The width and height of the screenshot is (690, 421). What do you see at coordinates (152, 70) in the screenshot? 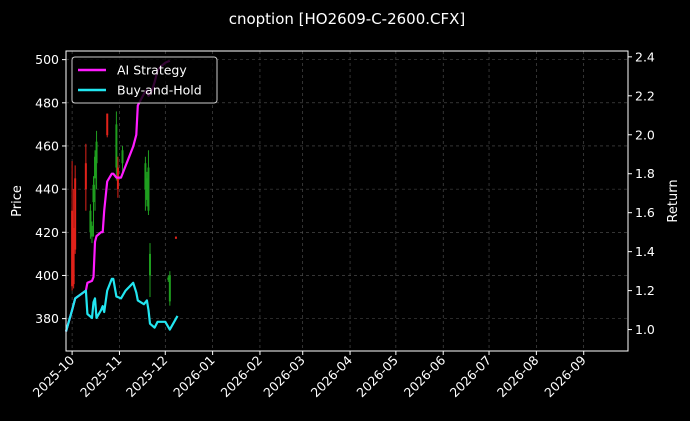
I see `legend-label-ai-strategy: AI Strategy` at bounding box center [152, 70].